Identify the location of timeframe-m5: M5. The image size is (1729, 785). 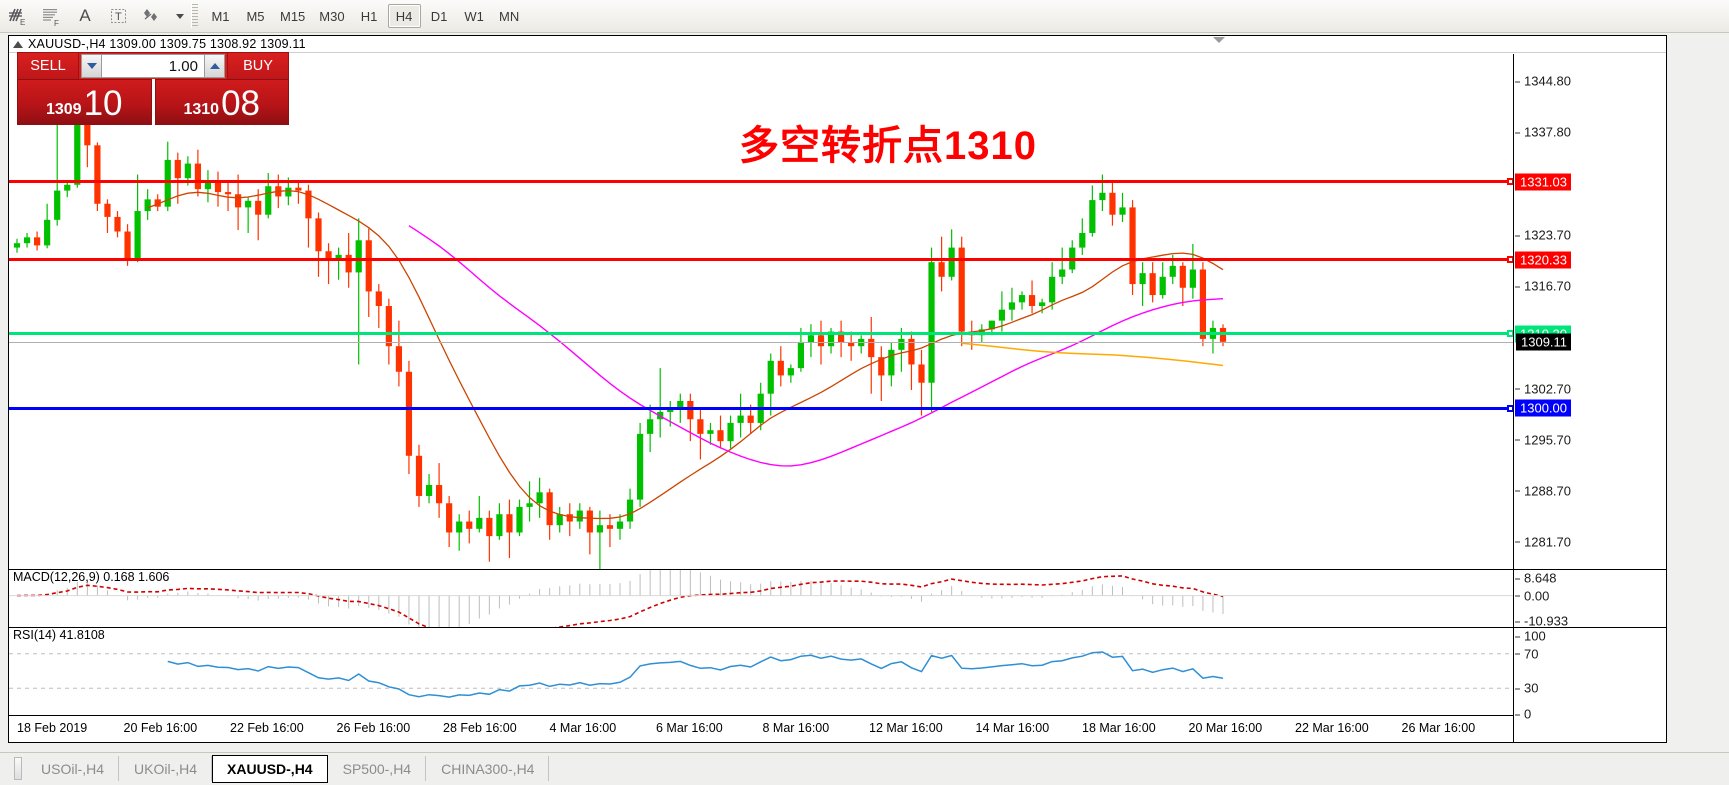
(255, 16).